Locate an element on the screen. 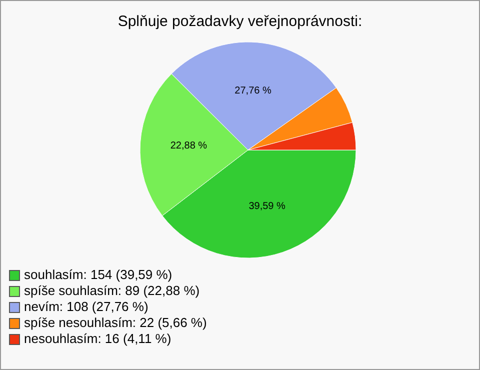 Image resolution: width=480 pixels, height=370 pixels. legend-label: souhlasím: 154 (39,59 %) is located at coordinates (98, 275).